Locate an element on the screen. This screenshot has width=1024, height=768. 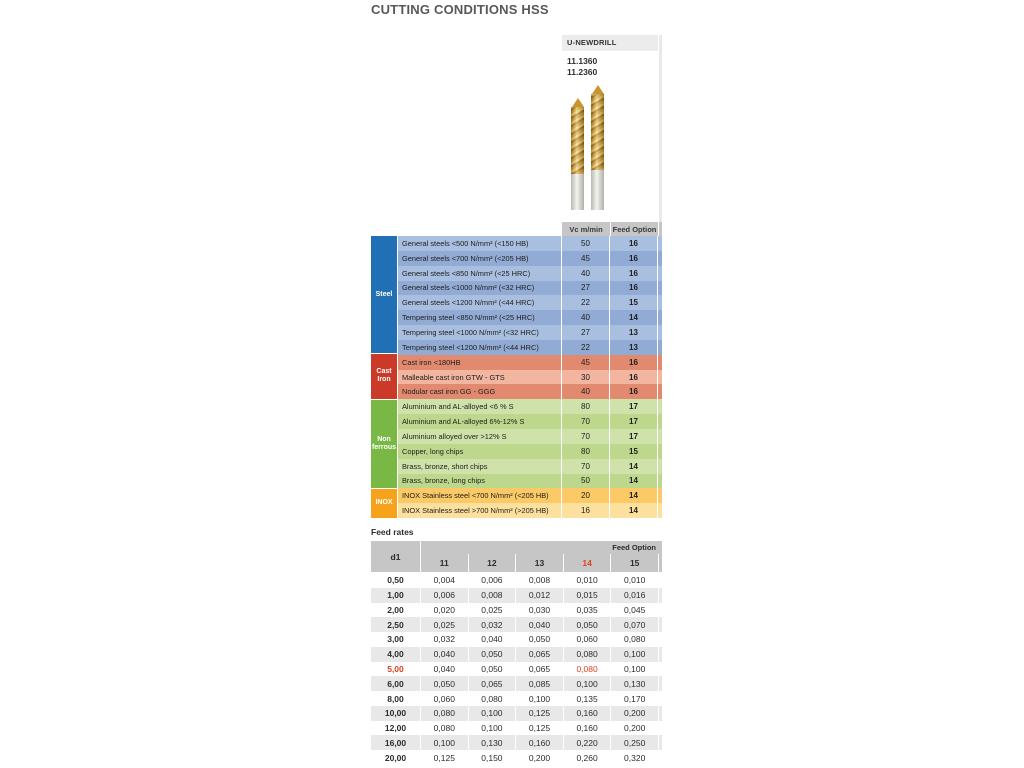
feed-rate-row: 4,00 0,040 0,050 0,065 0,080 0,100 is located at coordinates (516, 654).